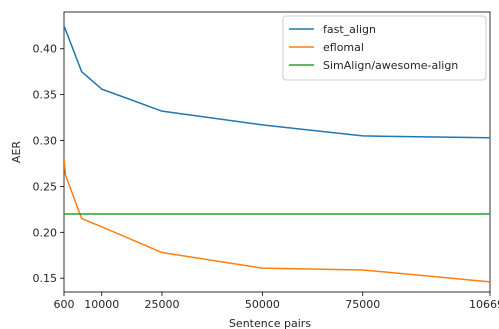 This screenshot has height=329, width=499. I want to click on y-tick-label: 0.20, so click(45, 232).